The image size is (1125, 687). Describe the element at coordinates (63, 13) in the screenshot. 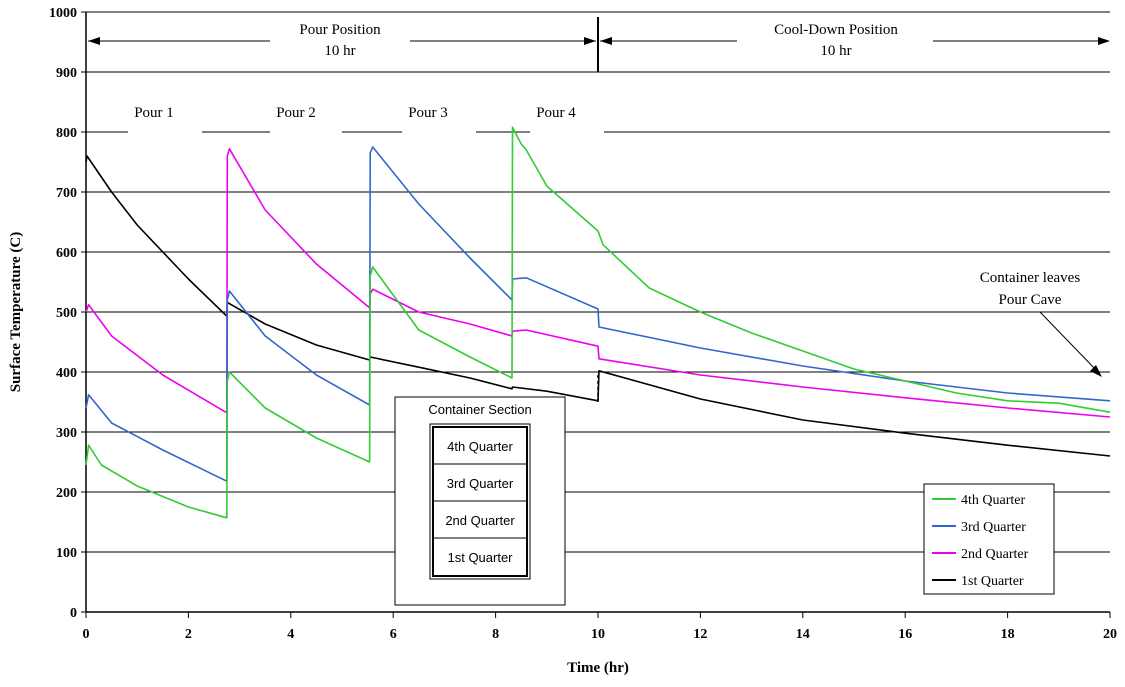

I see `y-tick-label: 1000` at that location.